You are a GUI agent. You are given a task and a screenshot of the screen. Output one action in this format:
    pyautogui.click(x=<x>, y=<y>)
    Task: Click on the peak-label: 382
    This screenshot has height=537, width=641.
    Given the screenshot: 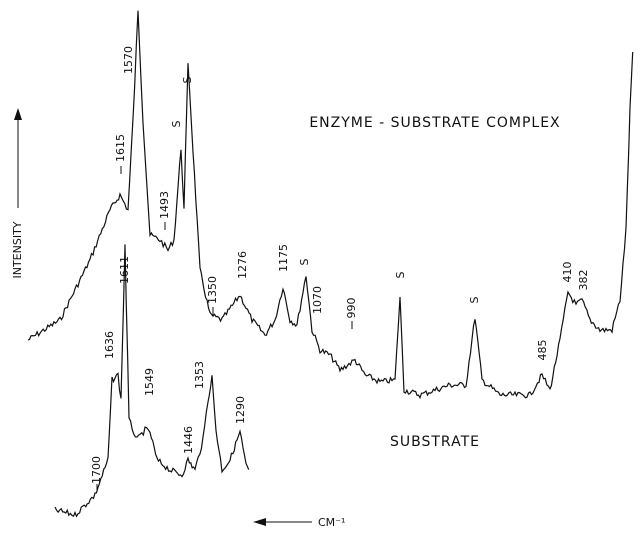 What is the action you would take?
    pyautogui.click(x=583, y=280)
    